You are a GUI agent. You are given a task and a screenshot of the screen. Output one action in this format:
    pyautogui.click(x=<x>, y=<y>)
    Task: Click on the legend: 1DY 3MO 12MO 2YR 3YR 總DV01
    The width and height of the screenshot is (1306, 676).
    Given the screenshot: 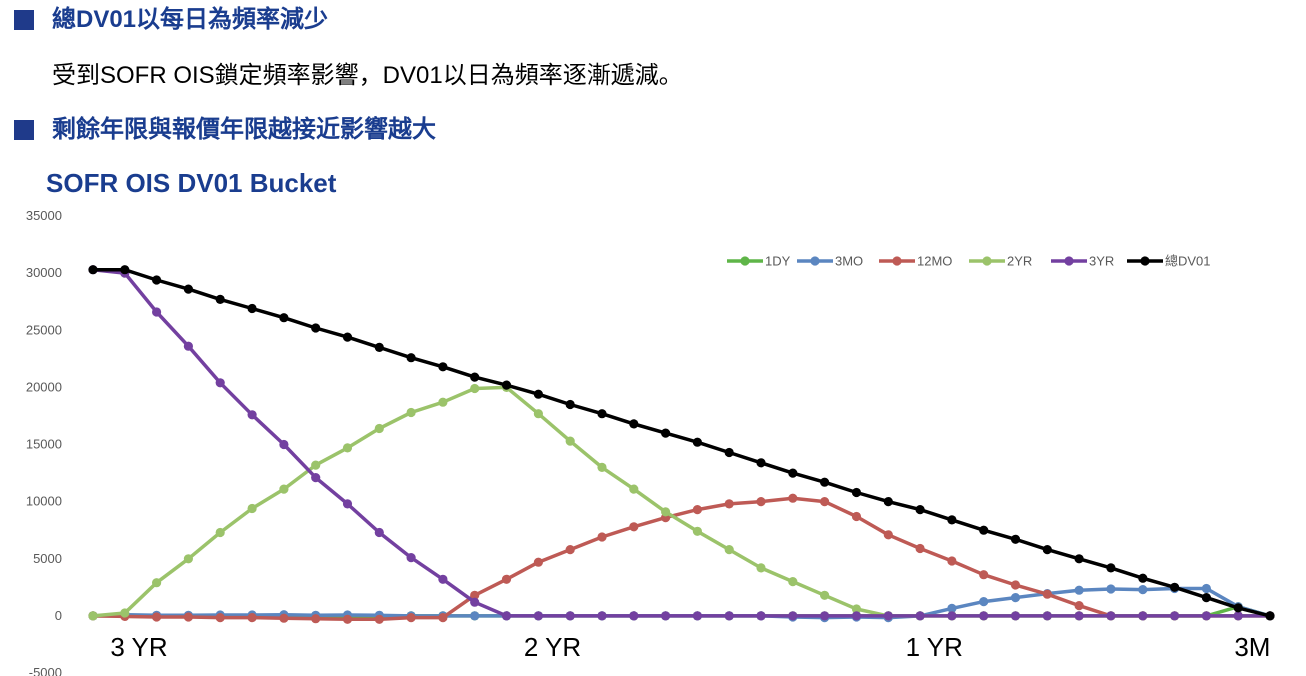 What is the action you would take?
    pyautogui.click(x=969, y=261)
    